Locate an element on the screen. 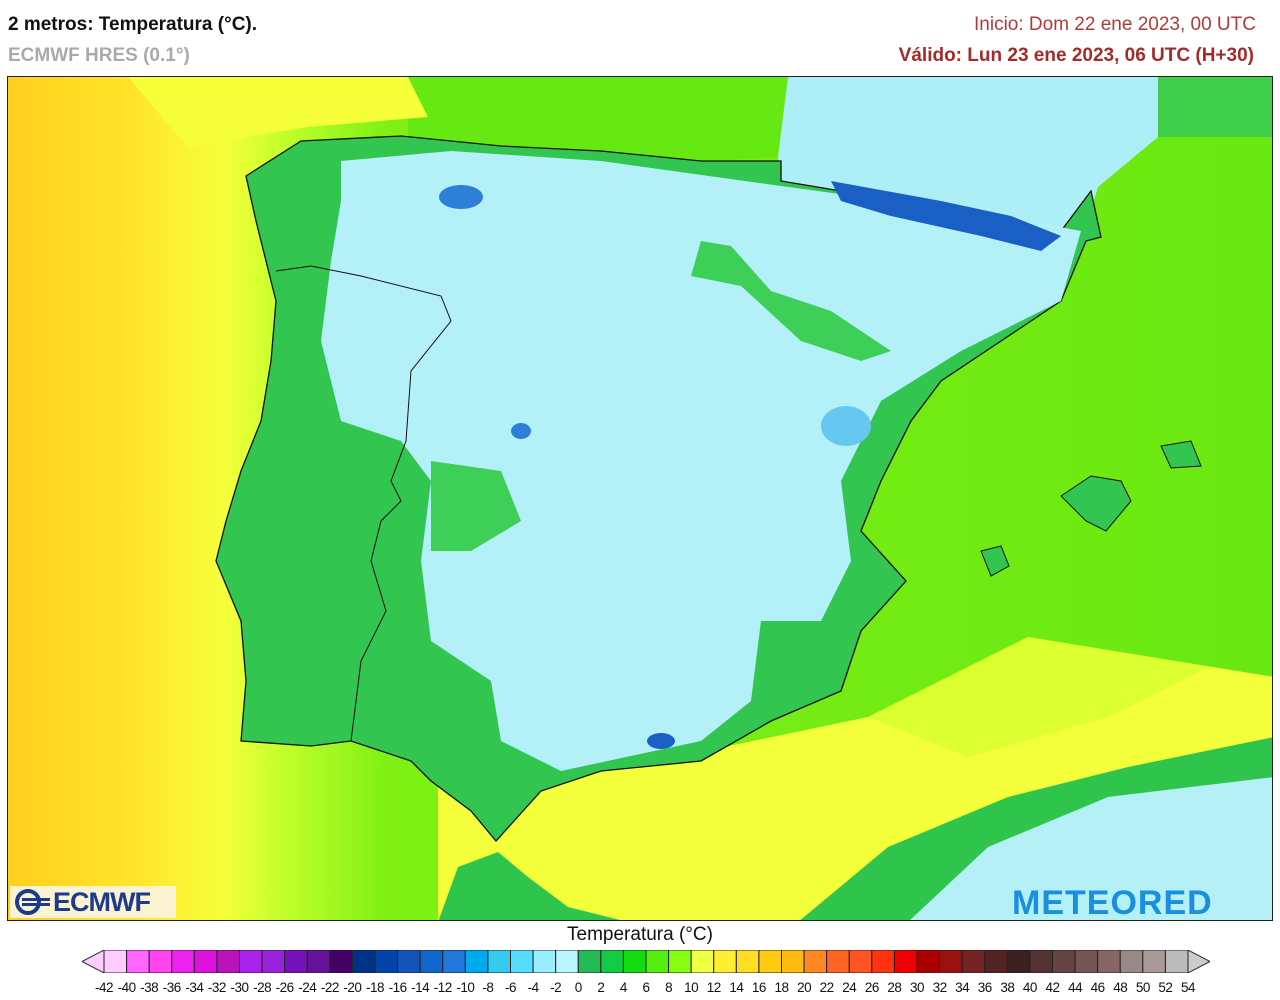 Image resolution: width=1280 pixels, height=1000 pixels. colorbar-tick-label: -38 is located at coordinates (149, 987).